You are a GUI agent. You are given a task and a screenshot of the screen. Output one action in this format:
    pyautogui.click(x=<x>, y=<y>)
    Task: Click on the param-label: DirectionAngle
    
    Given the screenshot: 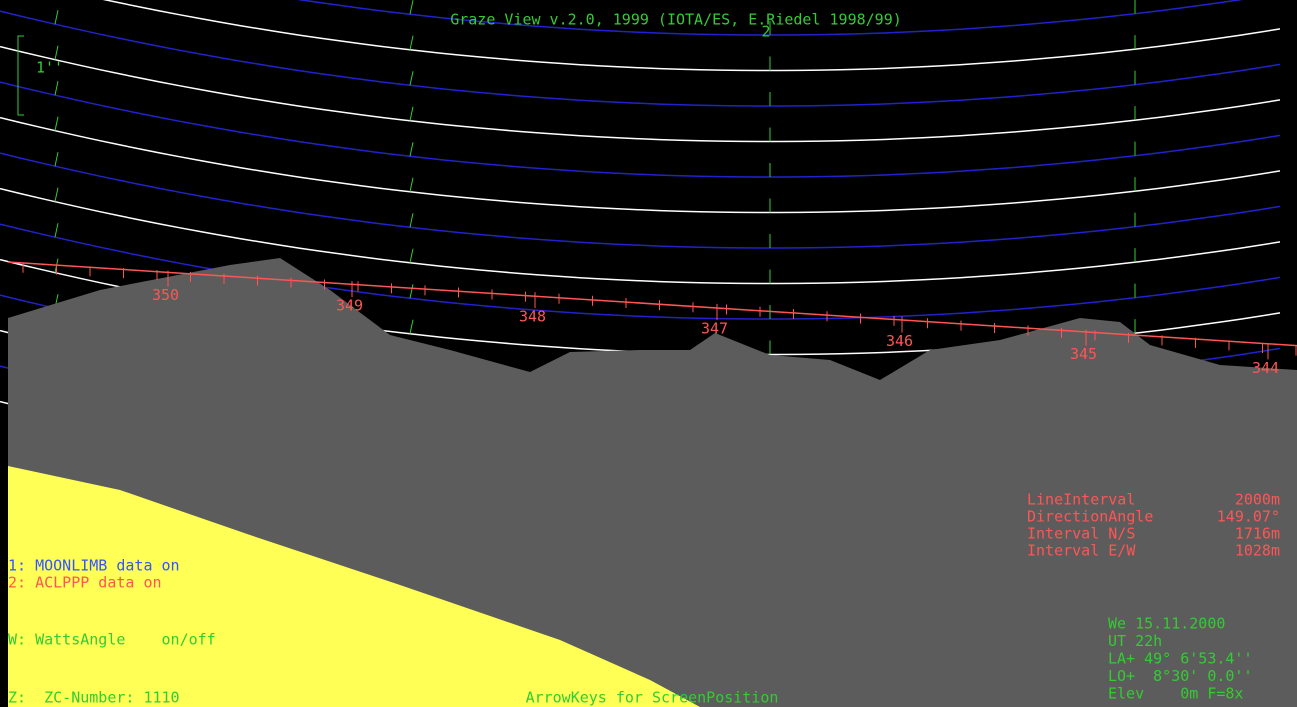 What is the action you would take?
    pyautogui.click(x=1090, y=517)
    